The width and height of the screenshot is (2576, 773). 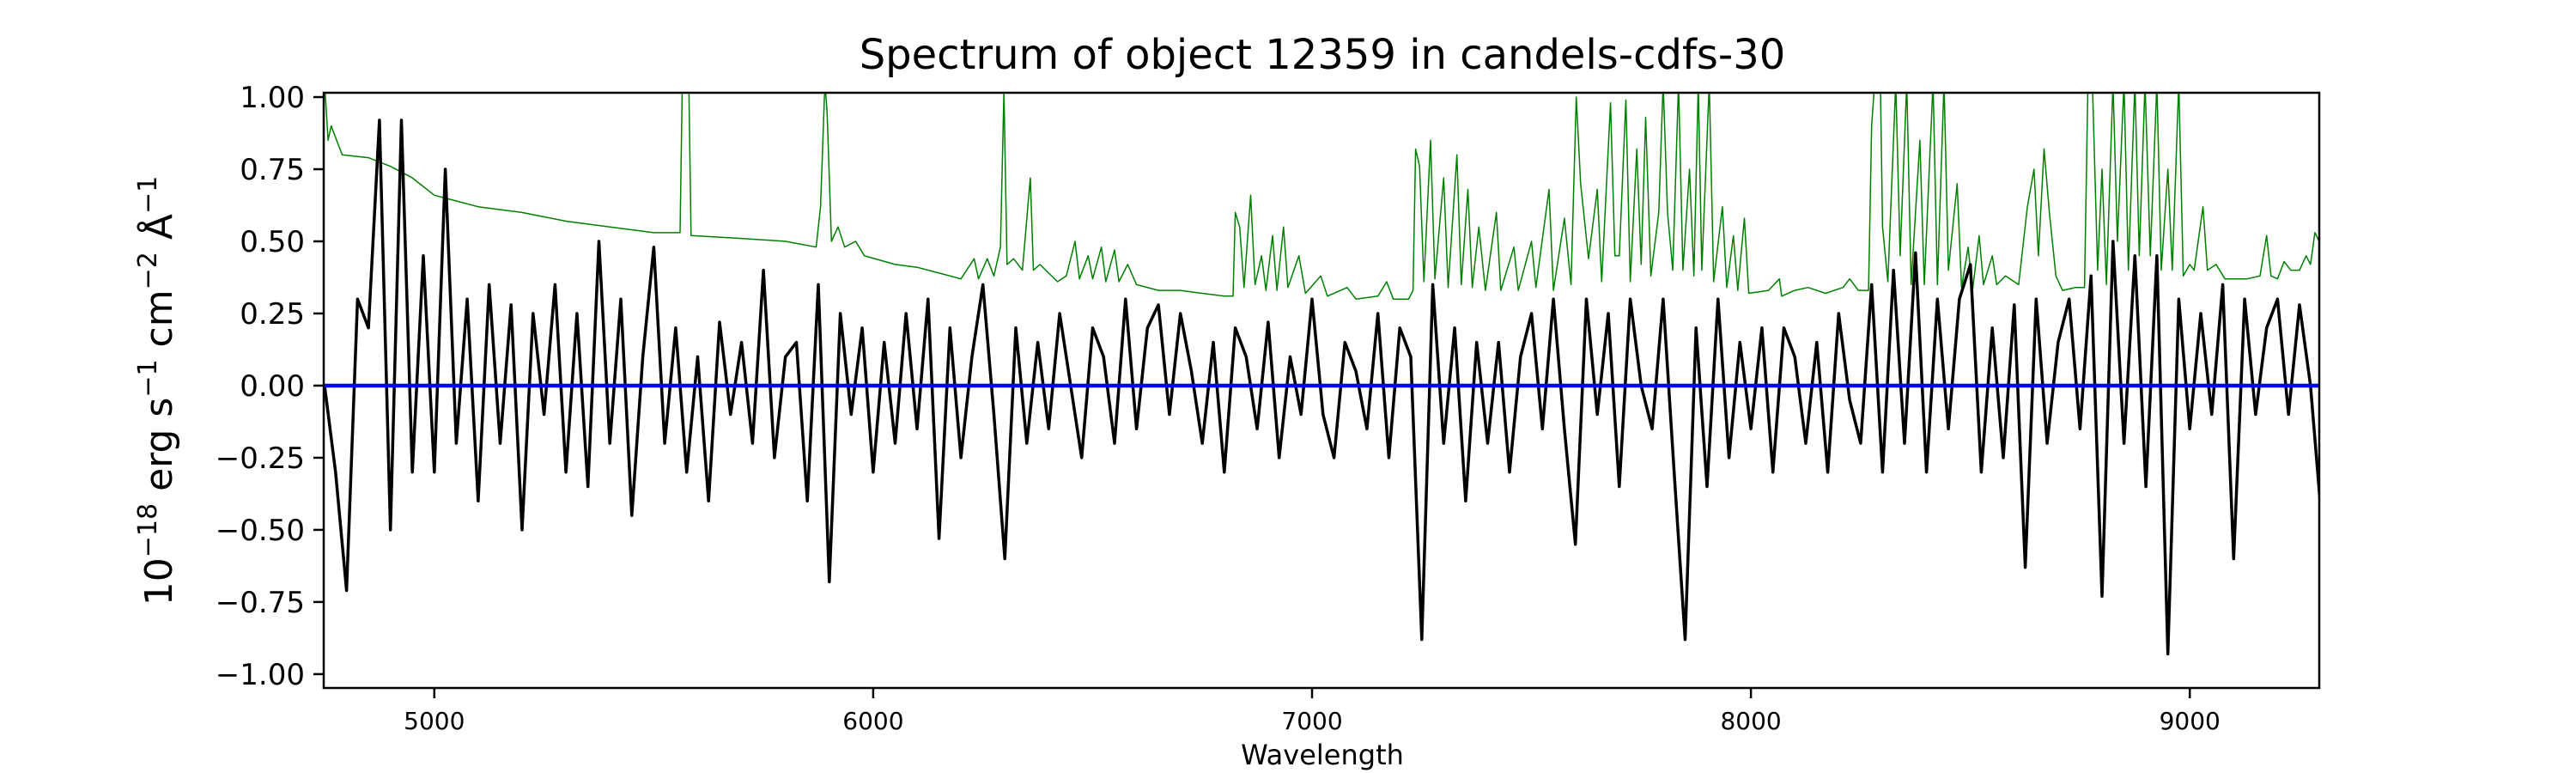 What do you see at coordinates (260, 458) in the screenshot?
I see `y-tick-label: −0.25` at bounding box center [260, 458].